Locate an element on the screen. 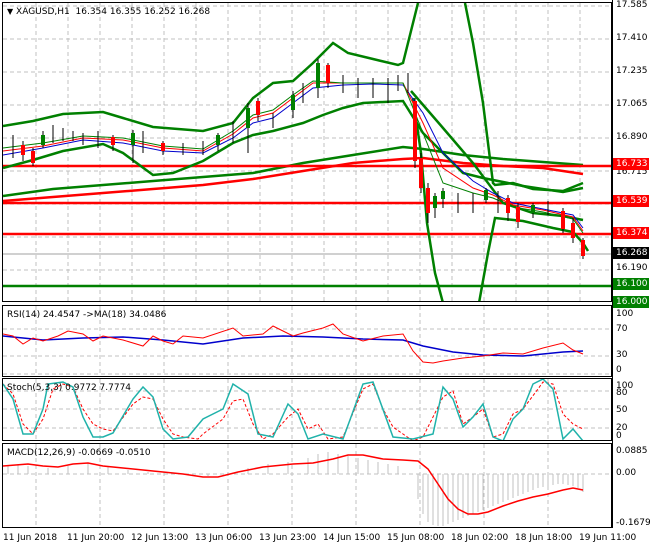 This screenshot has height=550, width=650. stoch-svg is located at coordinates (307, 409).